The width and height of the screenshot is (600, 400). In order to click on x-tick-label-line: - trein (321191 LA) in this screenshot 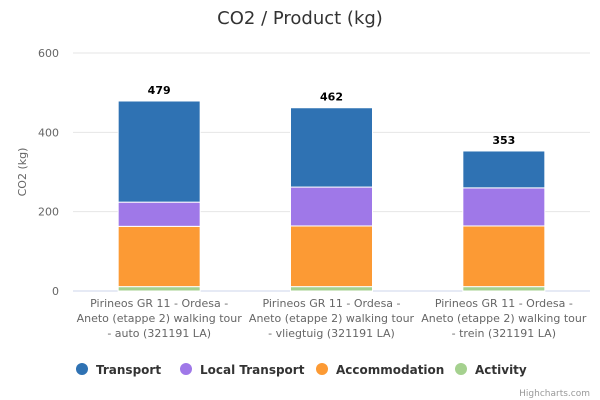, I will do `click(504, 333)`.